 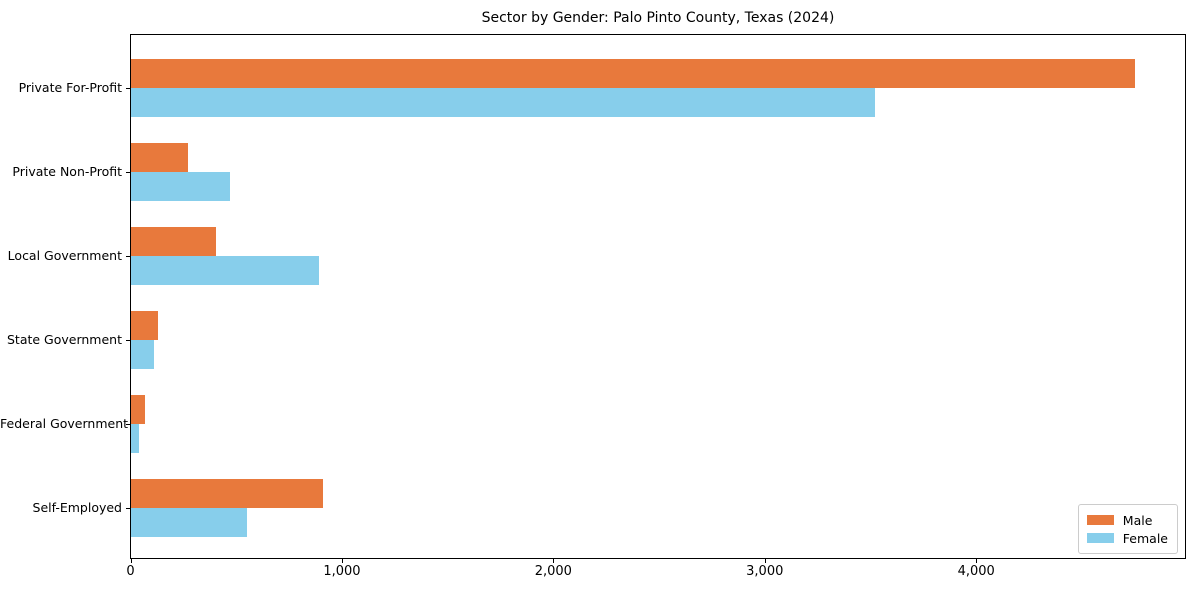 I want to click on y-axis-label: Local Government, so click(x=64, y=255).